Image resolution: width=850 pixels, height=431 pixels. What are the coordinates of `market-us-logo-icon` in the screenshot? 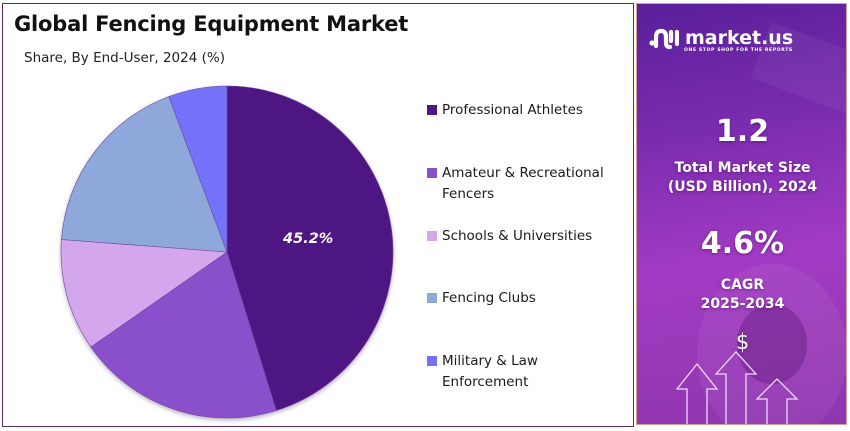 It's located at (664, 39).